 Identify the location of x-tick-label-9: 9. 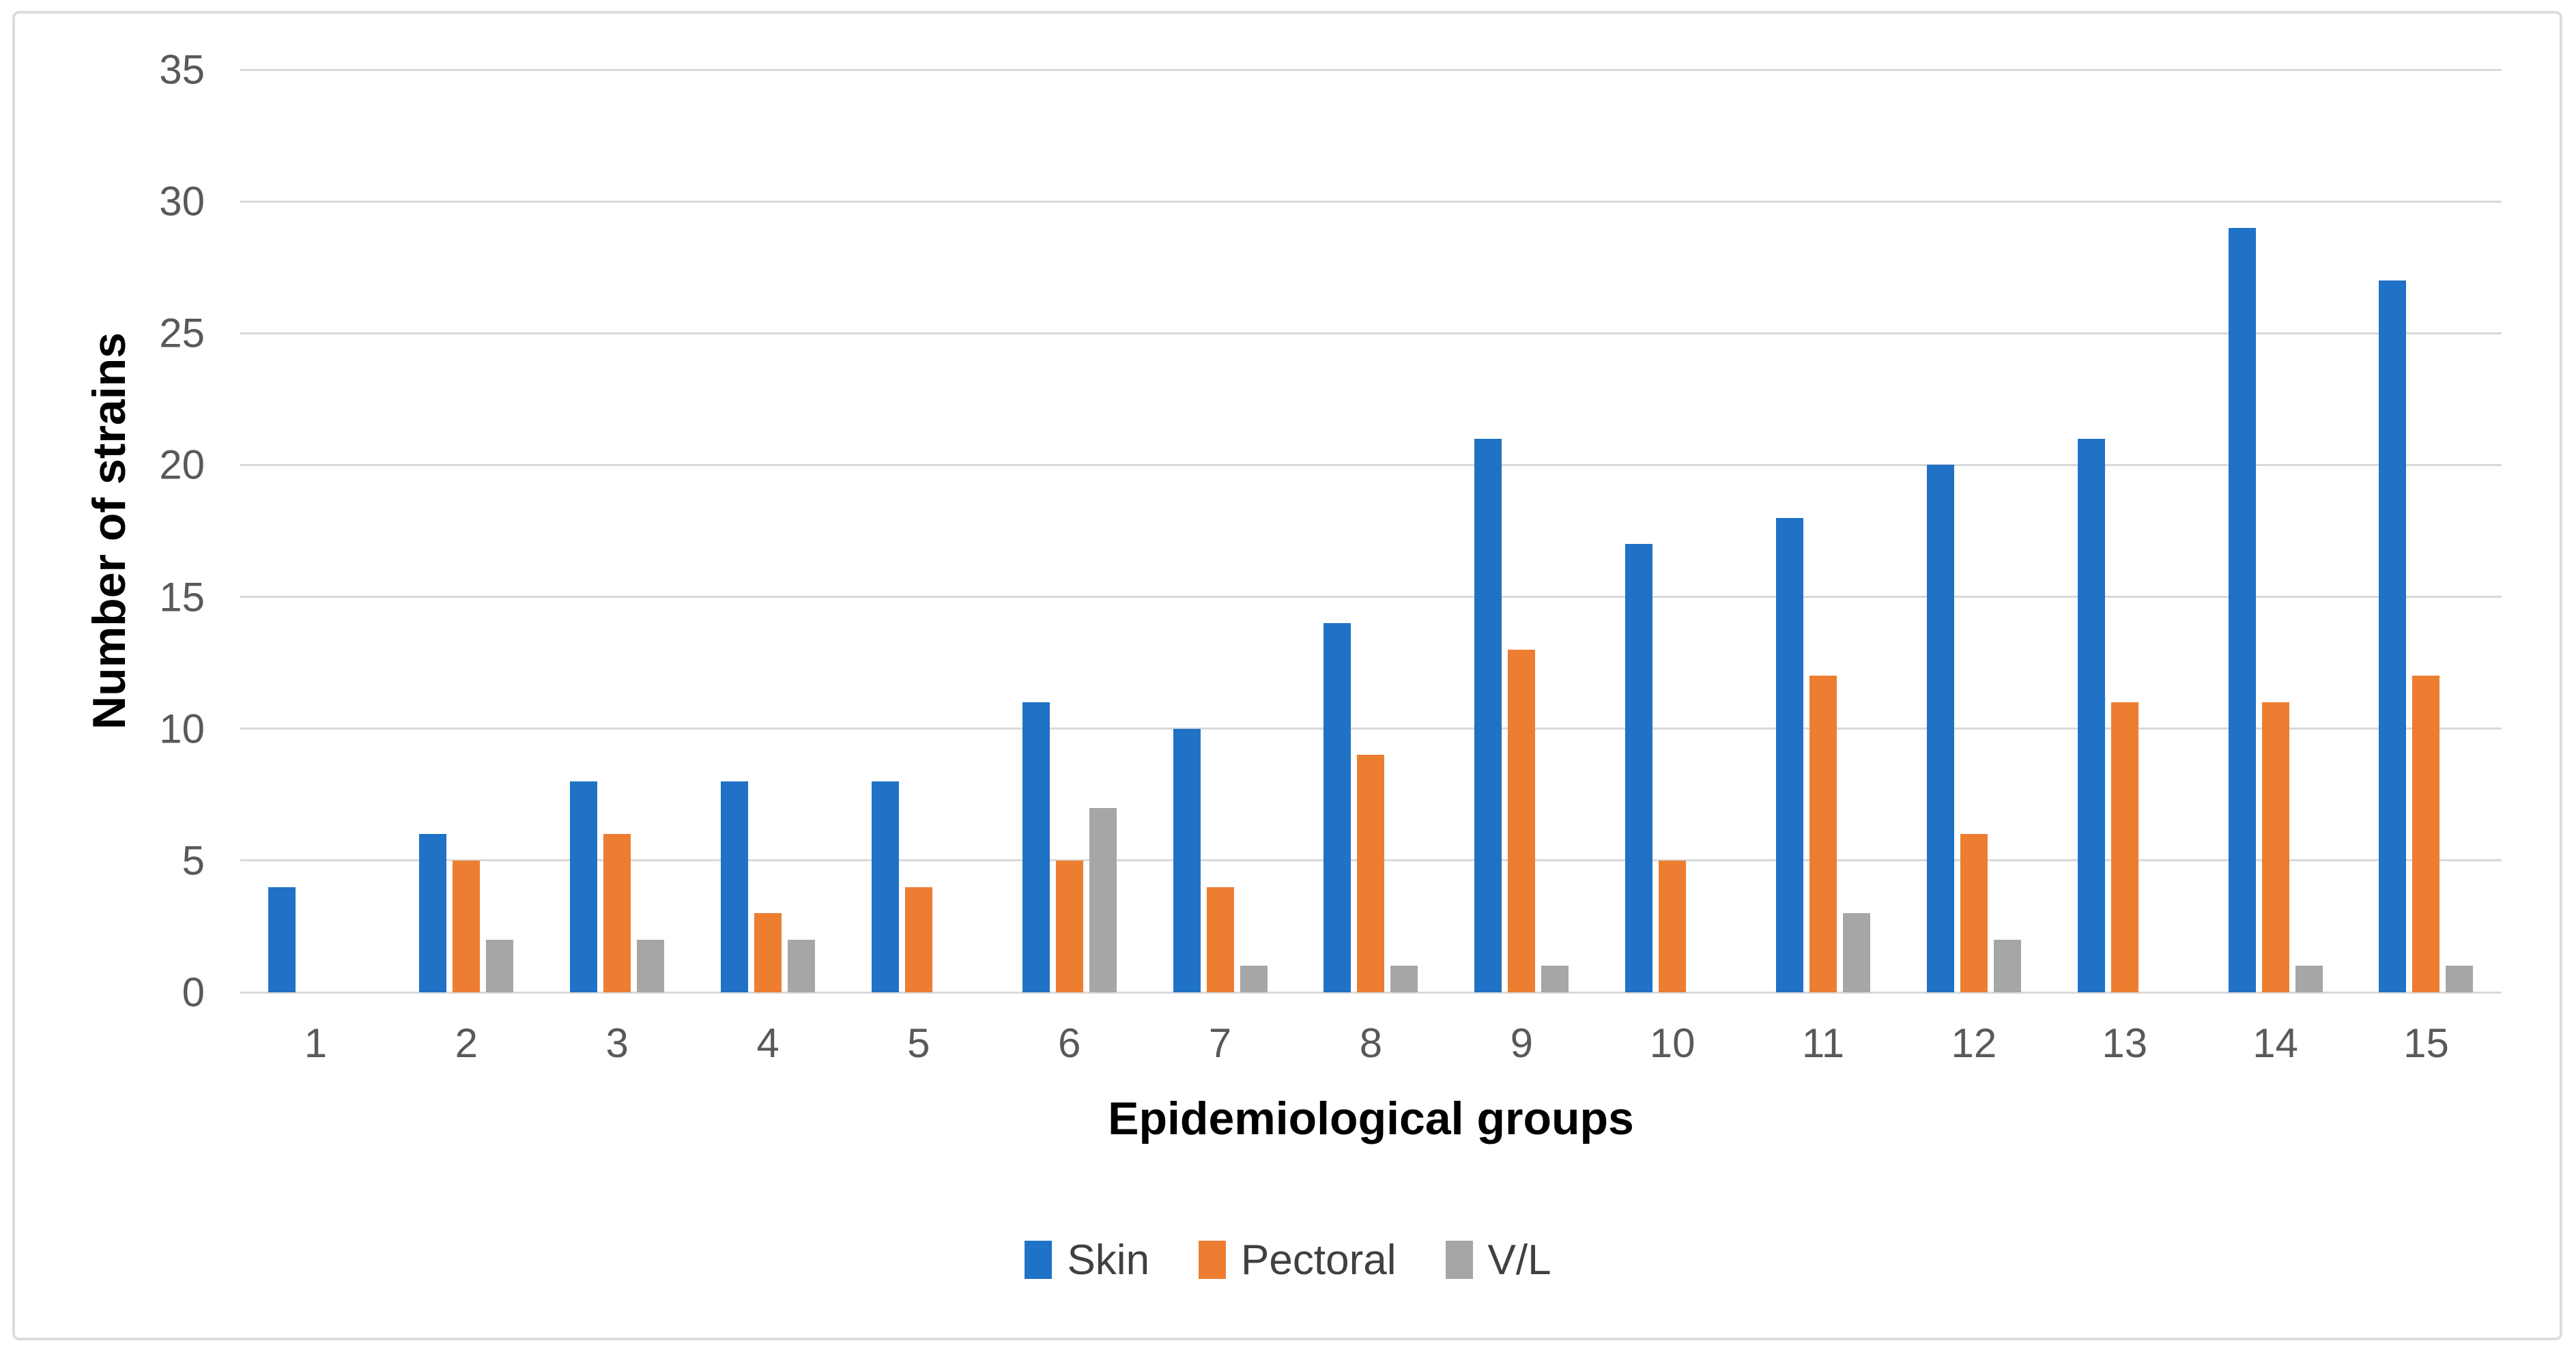
(1521, 1043).